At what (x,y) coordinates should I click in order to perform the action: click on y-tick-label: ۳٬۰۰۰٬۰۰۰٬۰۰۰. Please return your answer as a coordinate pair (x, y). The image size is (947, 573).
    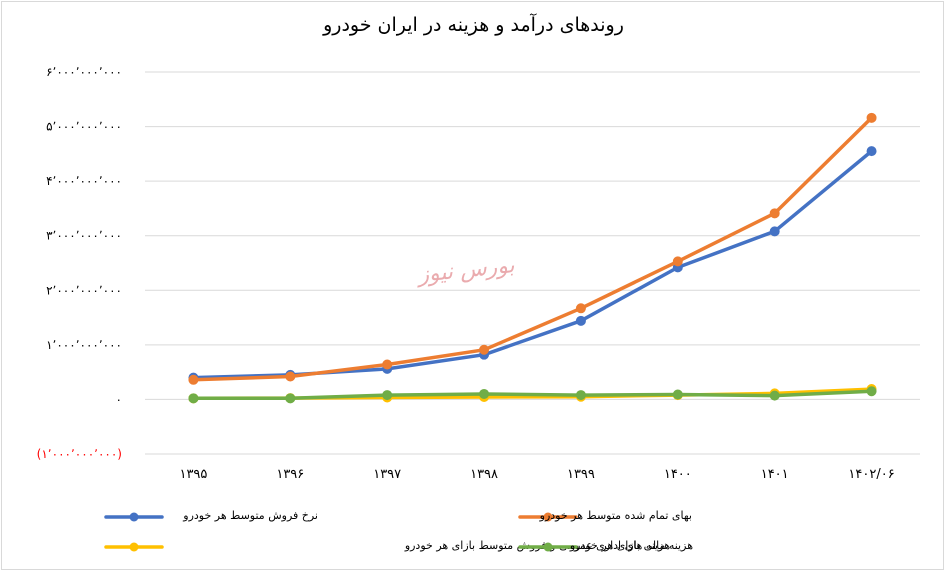
    Looking at the image, I should click on (84, 236).